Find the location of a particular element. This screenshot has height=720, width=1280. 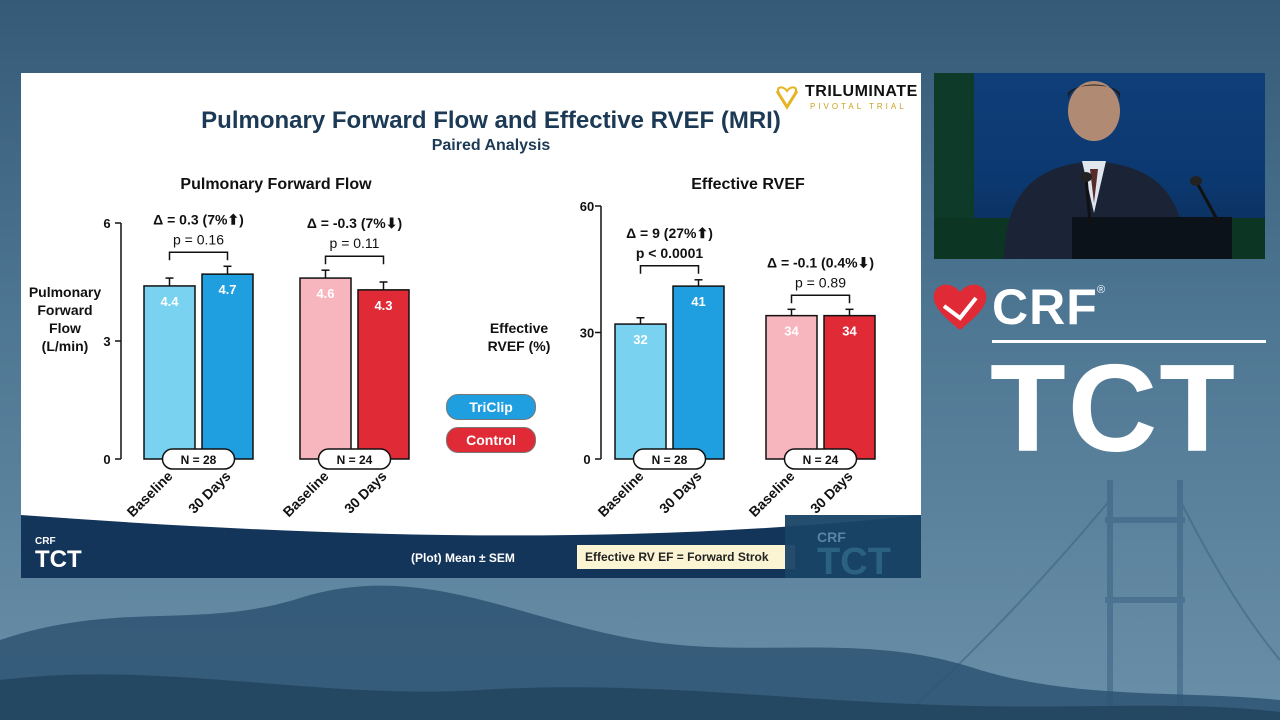

delta-label: Δ = -0.1 (0.4%⬇) is located at coordinates (820, 262).